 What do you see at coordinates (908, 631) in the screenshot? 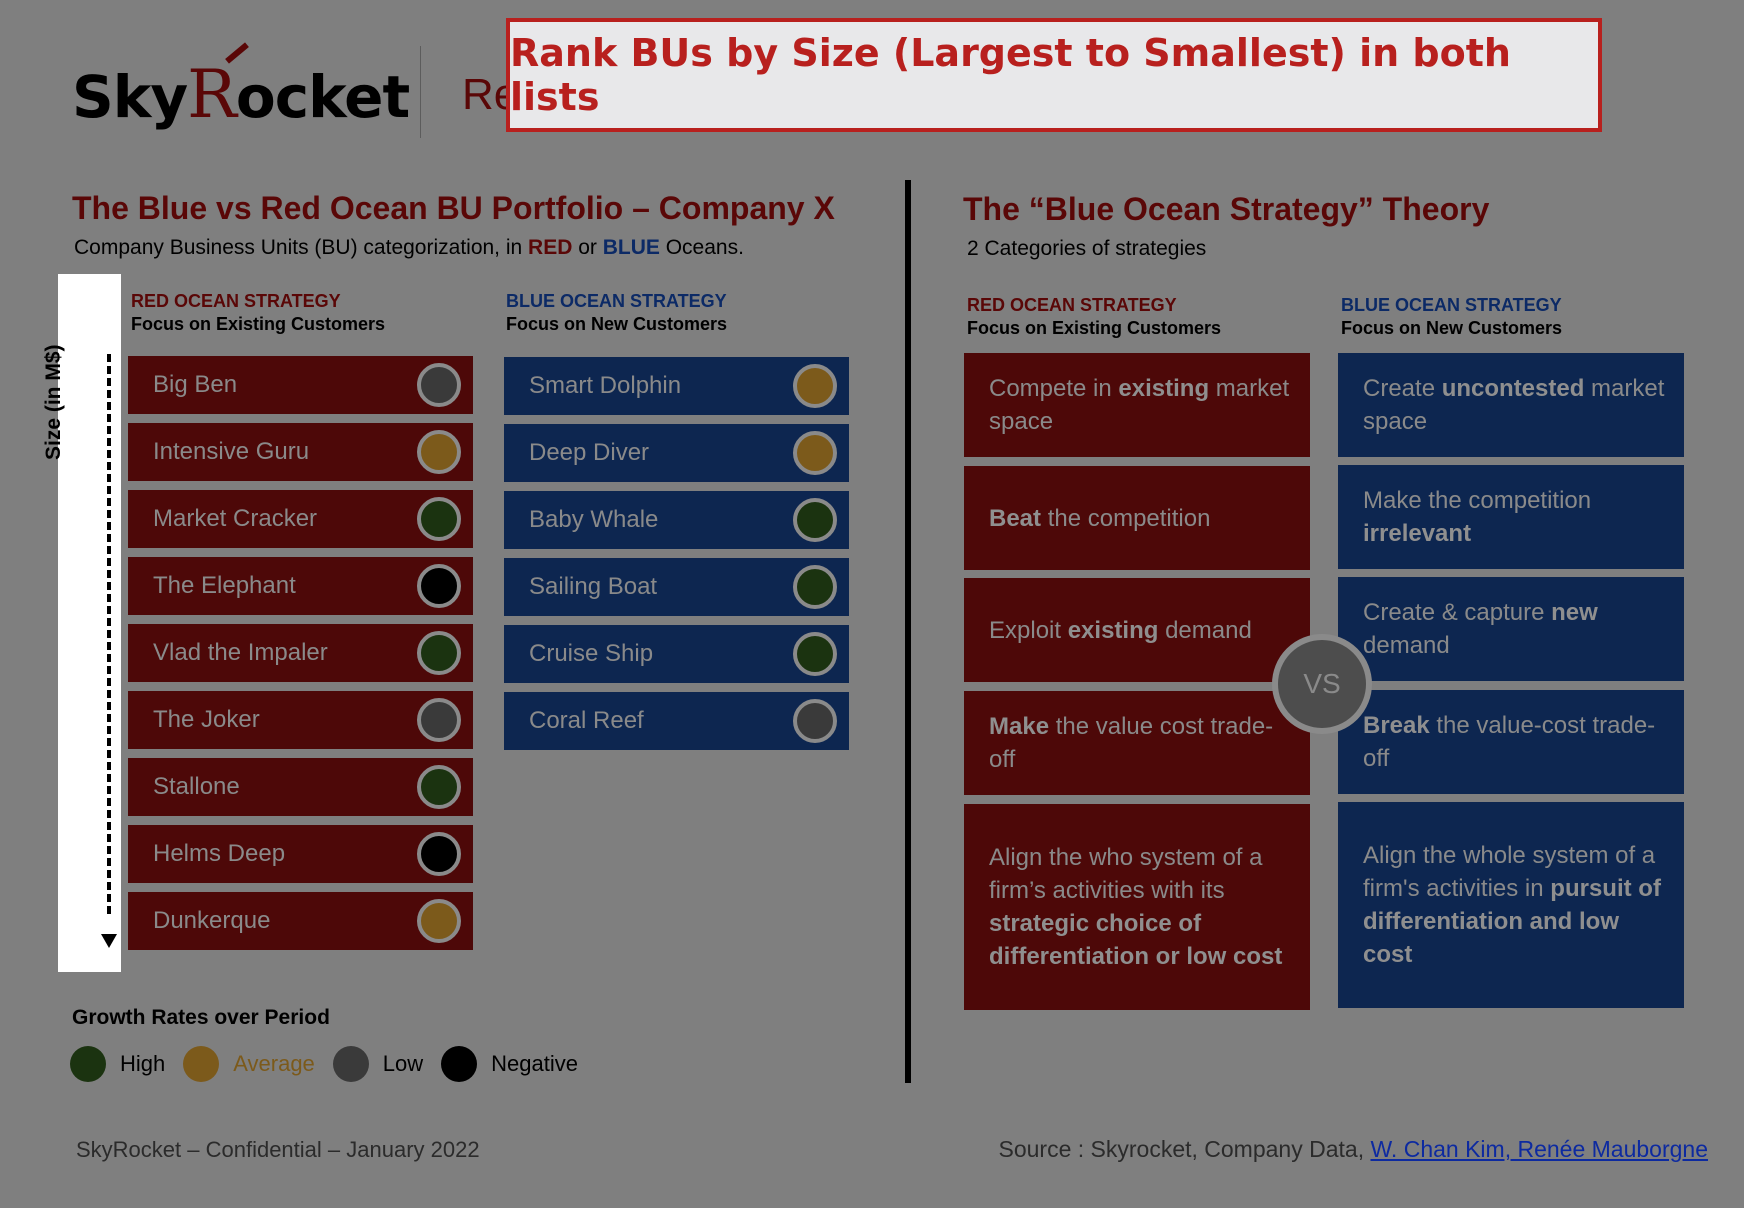
I see `section-divider` at bounding box center [908, 631].